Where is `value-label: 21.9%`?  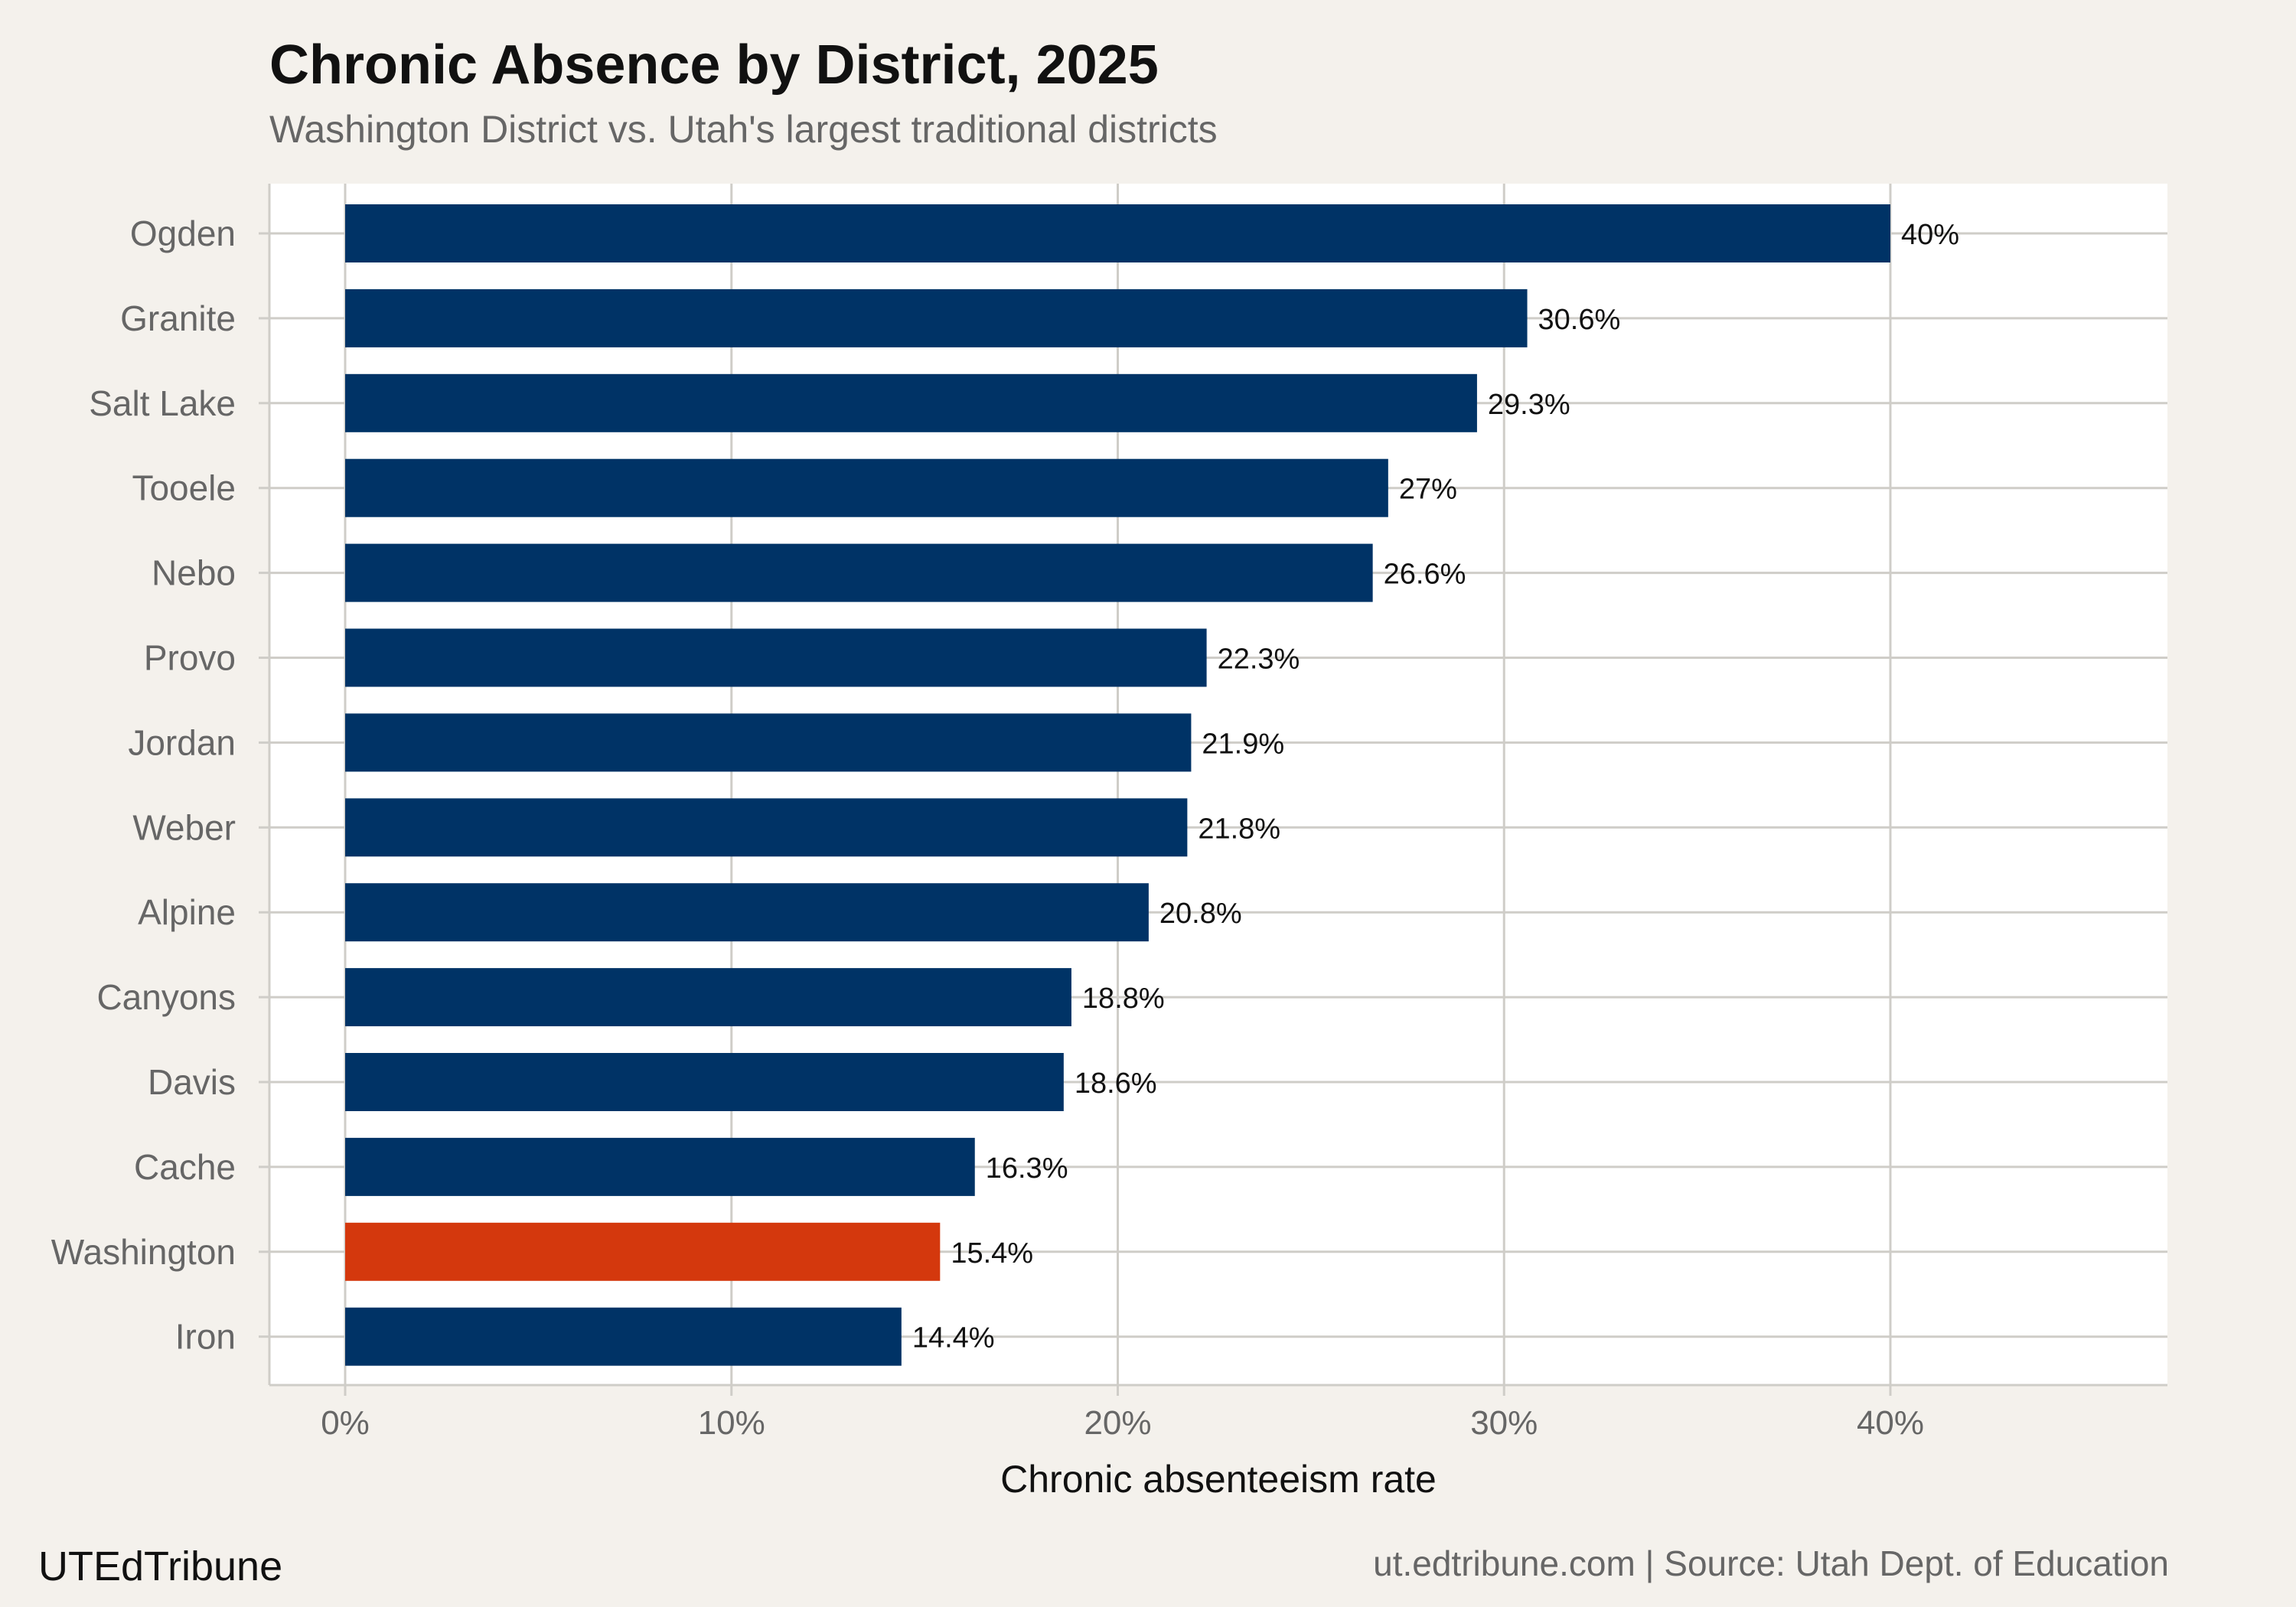
value-label: 21.9% is located at coordinates (1243, 744).